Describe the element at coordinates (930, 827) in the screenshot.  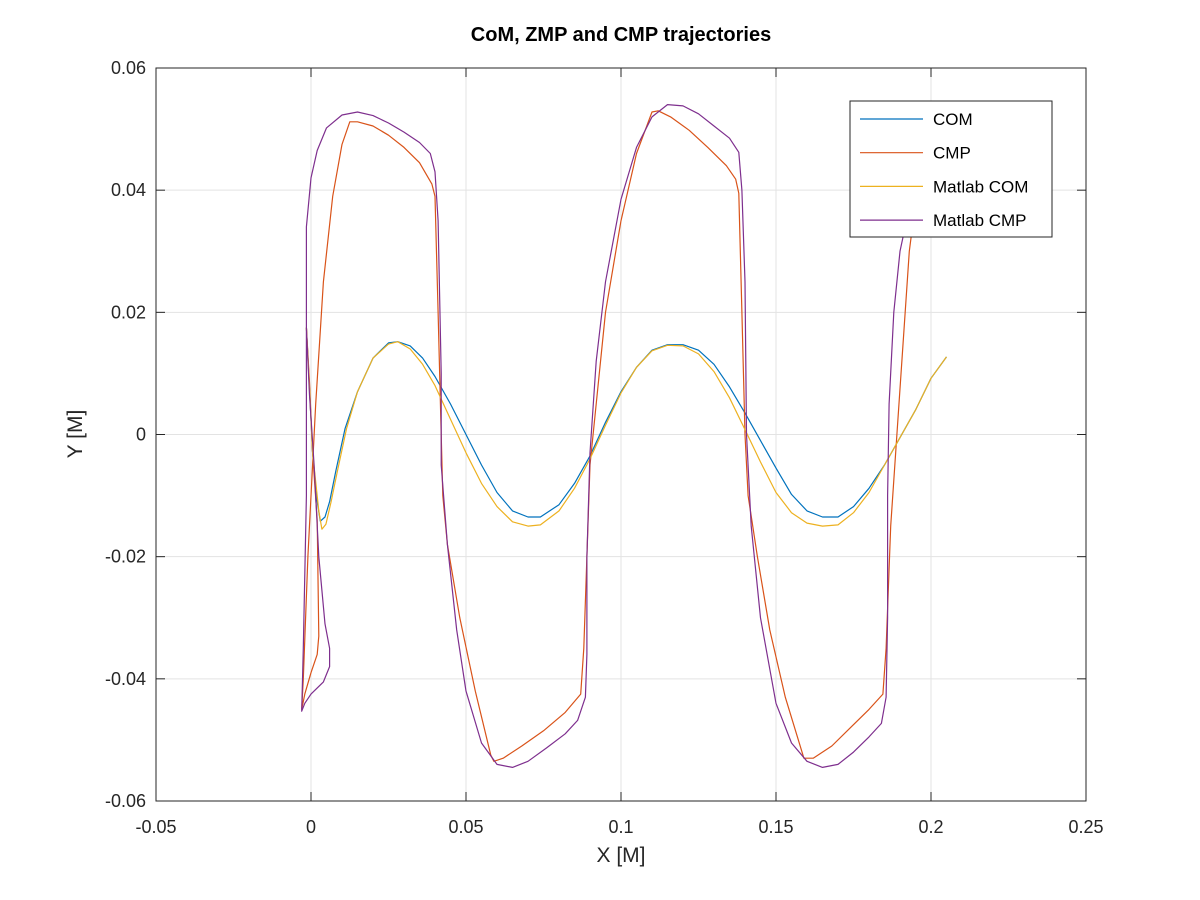
I see `x-tick-label: 0.2` at that location.